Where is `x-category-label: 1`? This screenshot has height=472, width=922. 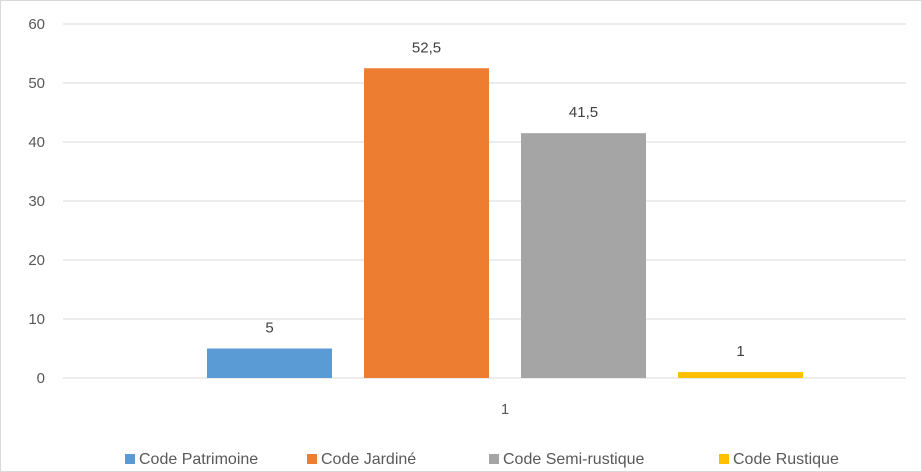 x-category-label: 1 is located at coordinates (505, 409).